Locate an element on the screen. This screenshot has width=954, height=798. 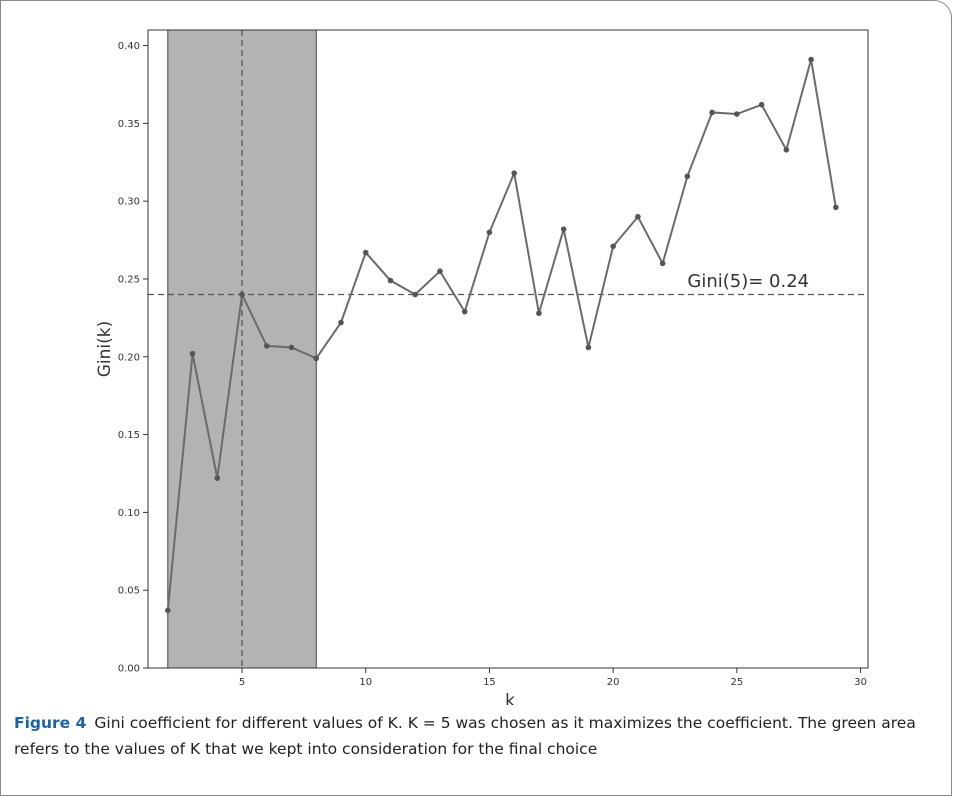
y-tick-label: 0.05 is located at coordinates (129, 591).